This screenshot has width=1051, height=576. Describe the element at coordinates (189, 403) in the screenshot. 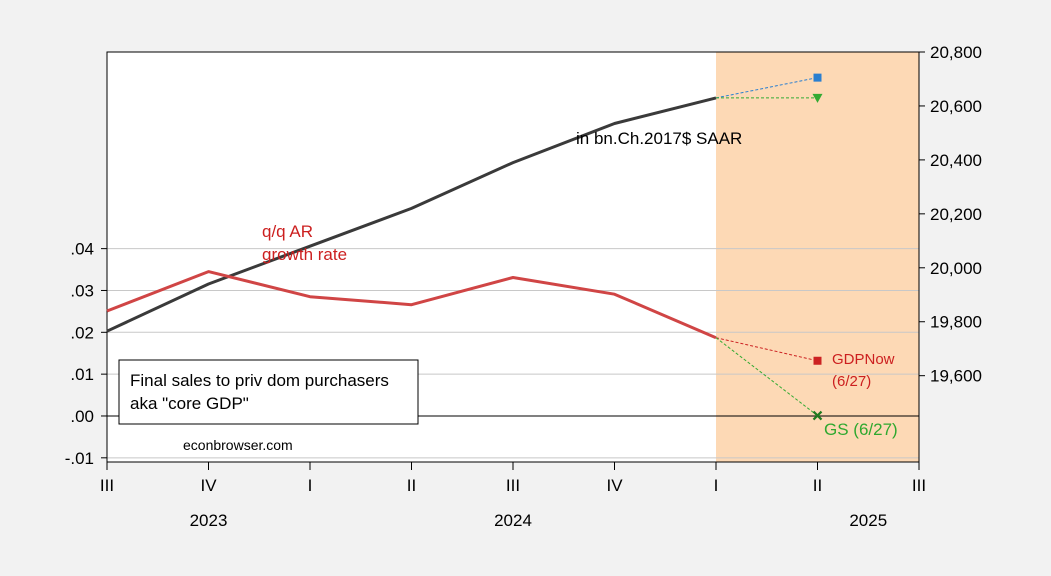

I see `legend-line-2: aka "core GDP"` at that location.